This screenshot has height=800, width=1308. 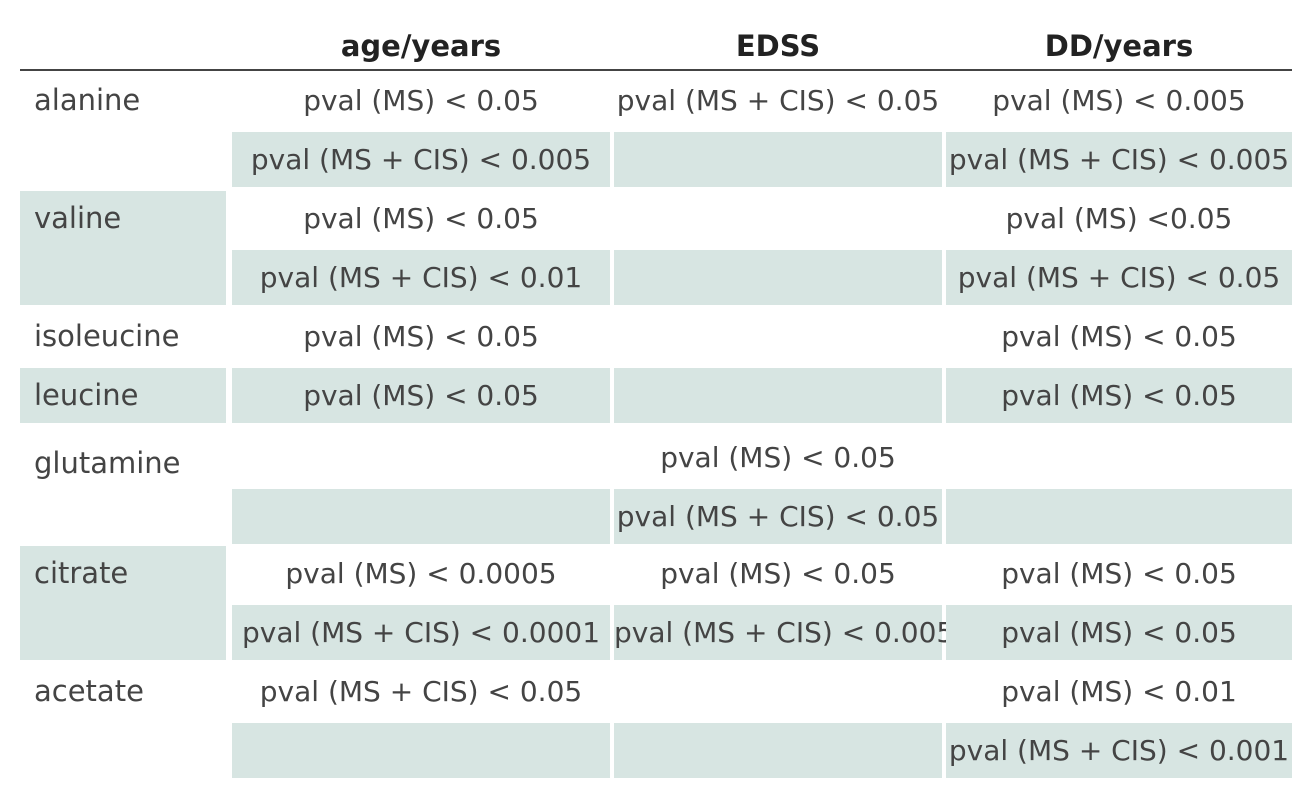 What do you see at coordinates (421, 691) in the screenshot?
I see `cell-acetate-age-years-1: pval (MS + CIS) < 0.05` at bounding box center [421, 691].